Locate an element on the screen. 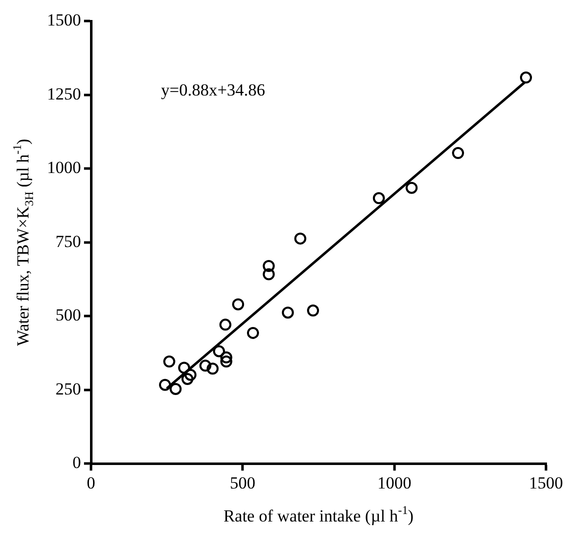  x-tick-label: 1500 is located at coordinates (546, 482).